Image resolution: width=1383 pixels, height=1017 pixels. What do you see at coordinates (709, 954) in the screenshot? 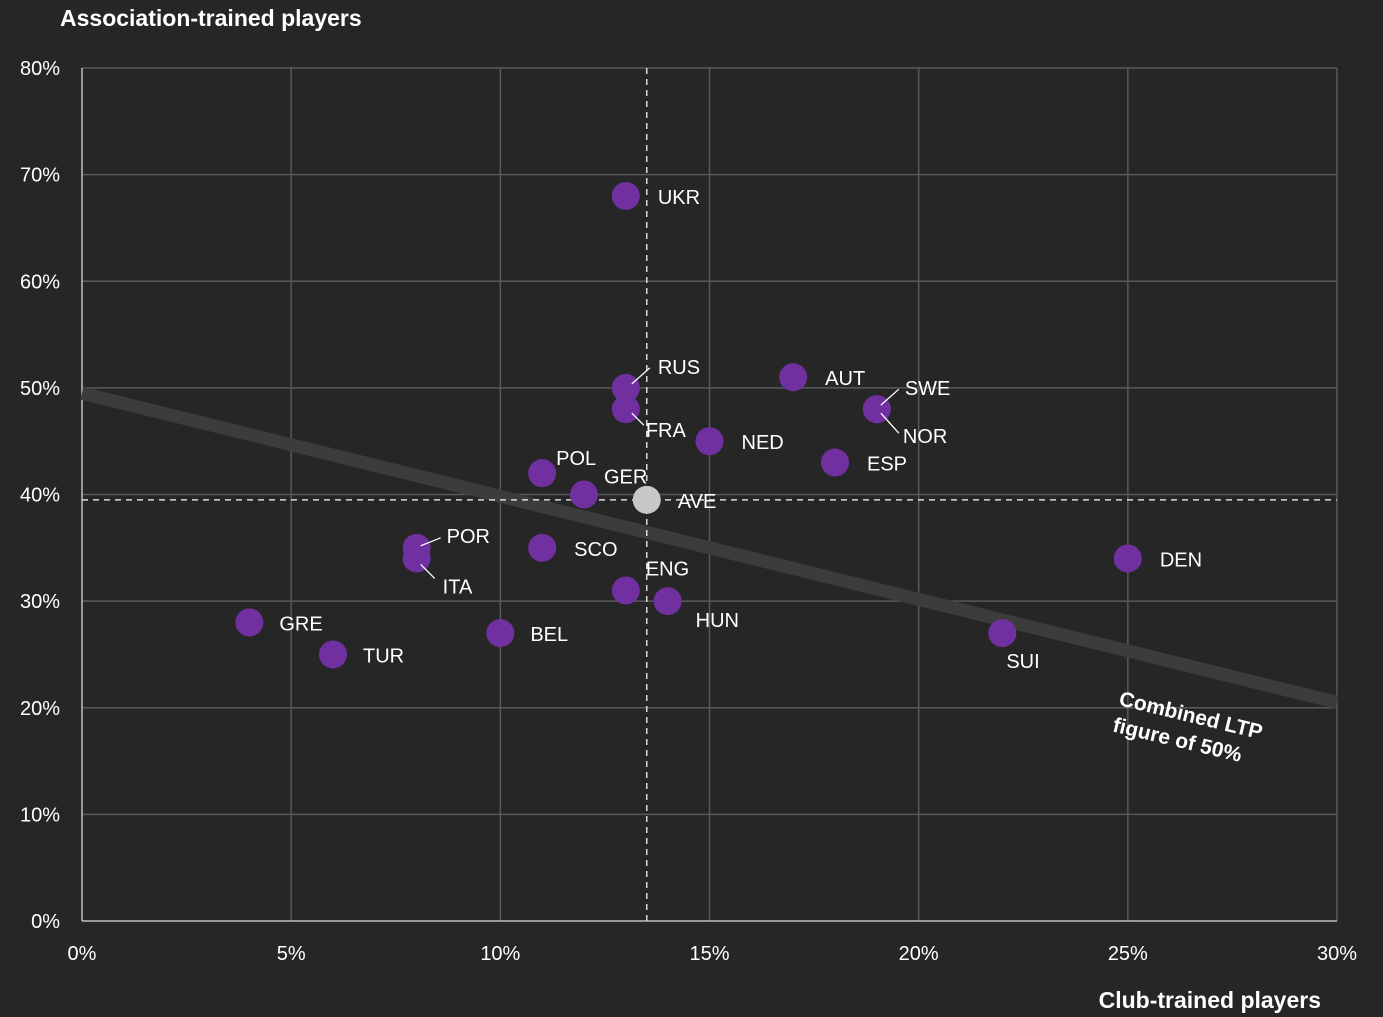
I see `x-tick-label: 15%` at bounding box center [709, 954].